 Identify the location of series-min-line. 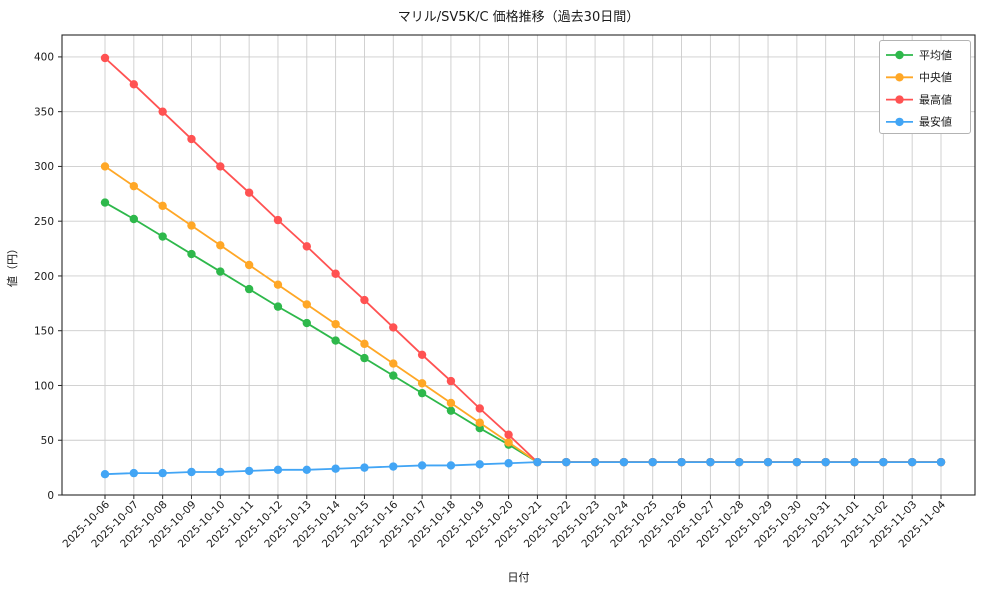
(522, 468).